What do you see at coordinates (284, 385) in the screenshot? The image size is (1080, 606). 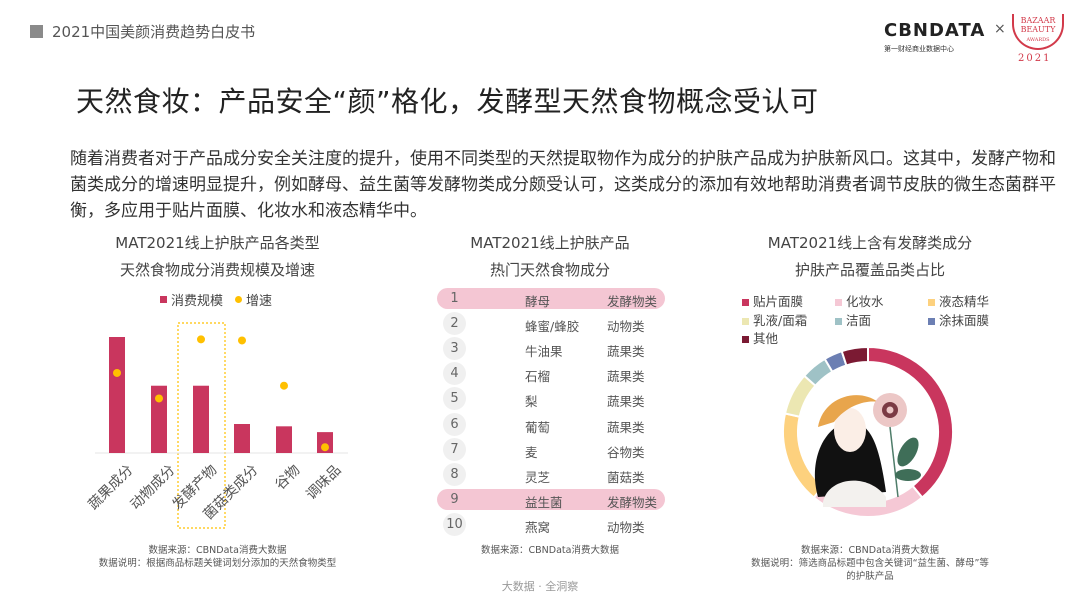 I see `growth-dot-谷物` at bounding box center [284, 385].